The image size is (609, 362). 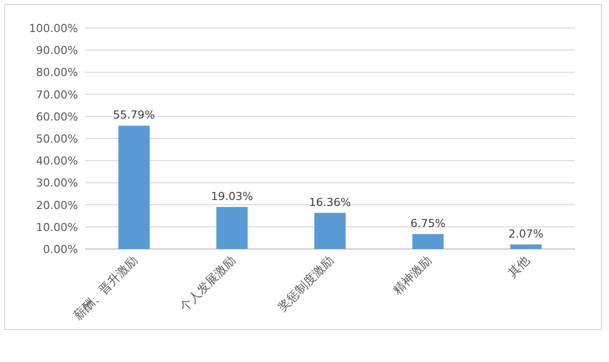 I want to click on y-tick-label: 30.00%, so click(x=57, y=183).